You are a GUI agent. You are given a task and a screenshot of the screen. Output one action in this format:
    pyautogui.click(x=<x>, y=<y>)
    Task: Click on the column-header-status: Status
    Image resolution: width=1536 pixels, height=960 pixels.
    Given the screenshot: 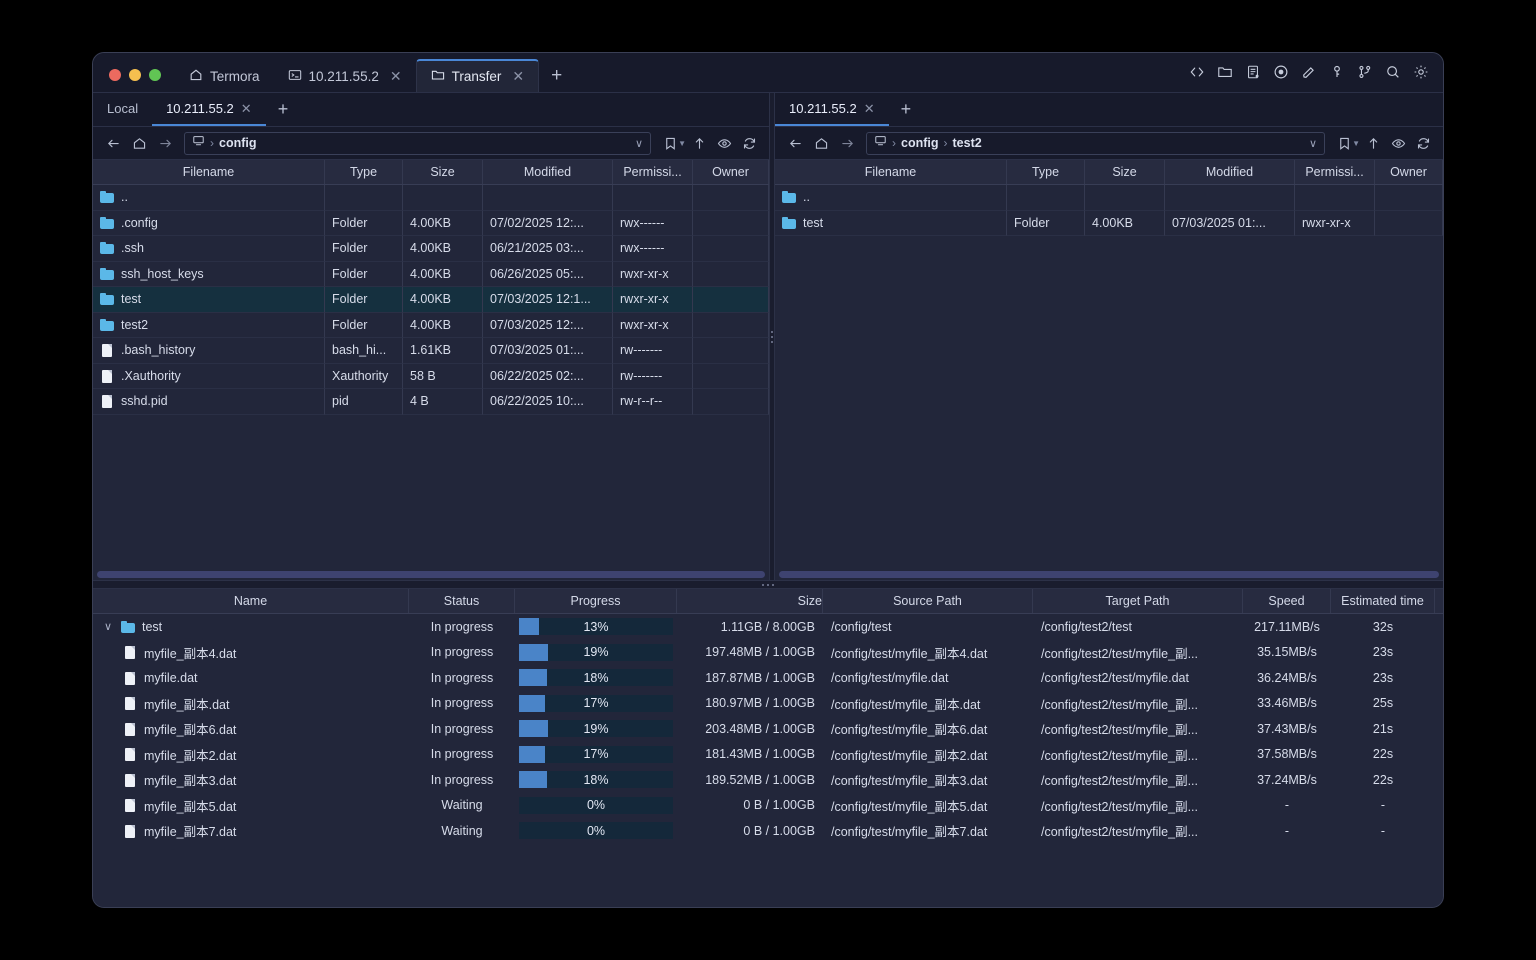 What is the action you would take?
    pyautogui.click(x=462, y=601)
    